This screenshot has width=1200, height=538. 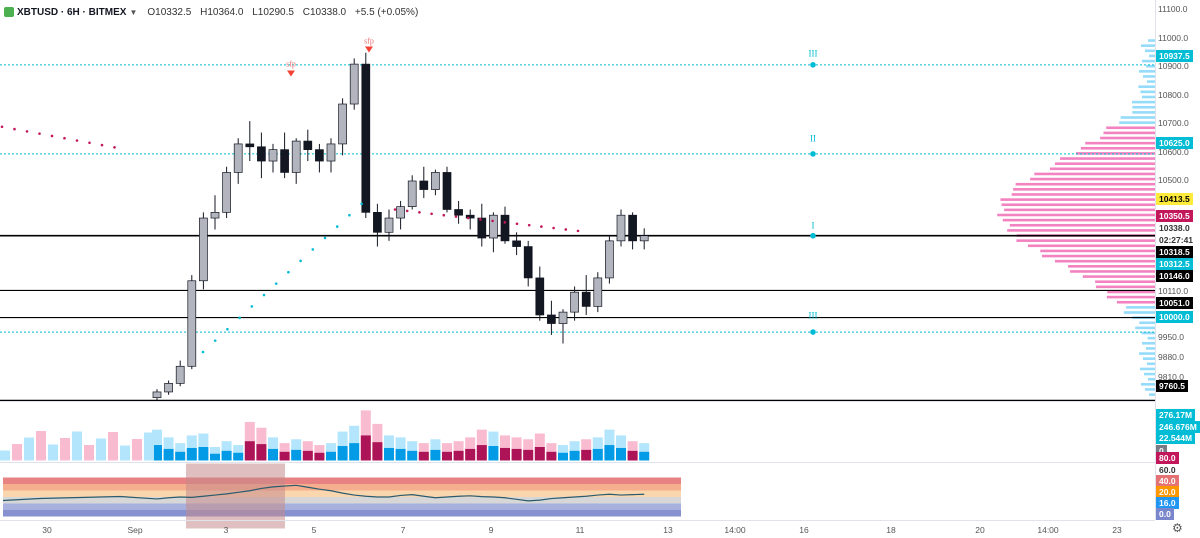 I want to click on price-badge: 10312.5, so click(x=1174, y=264).